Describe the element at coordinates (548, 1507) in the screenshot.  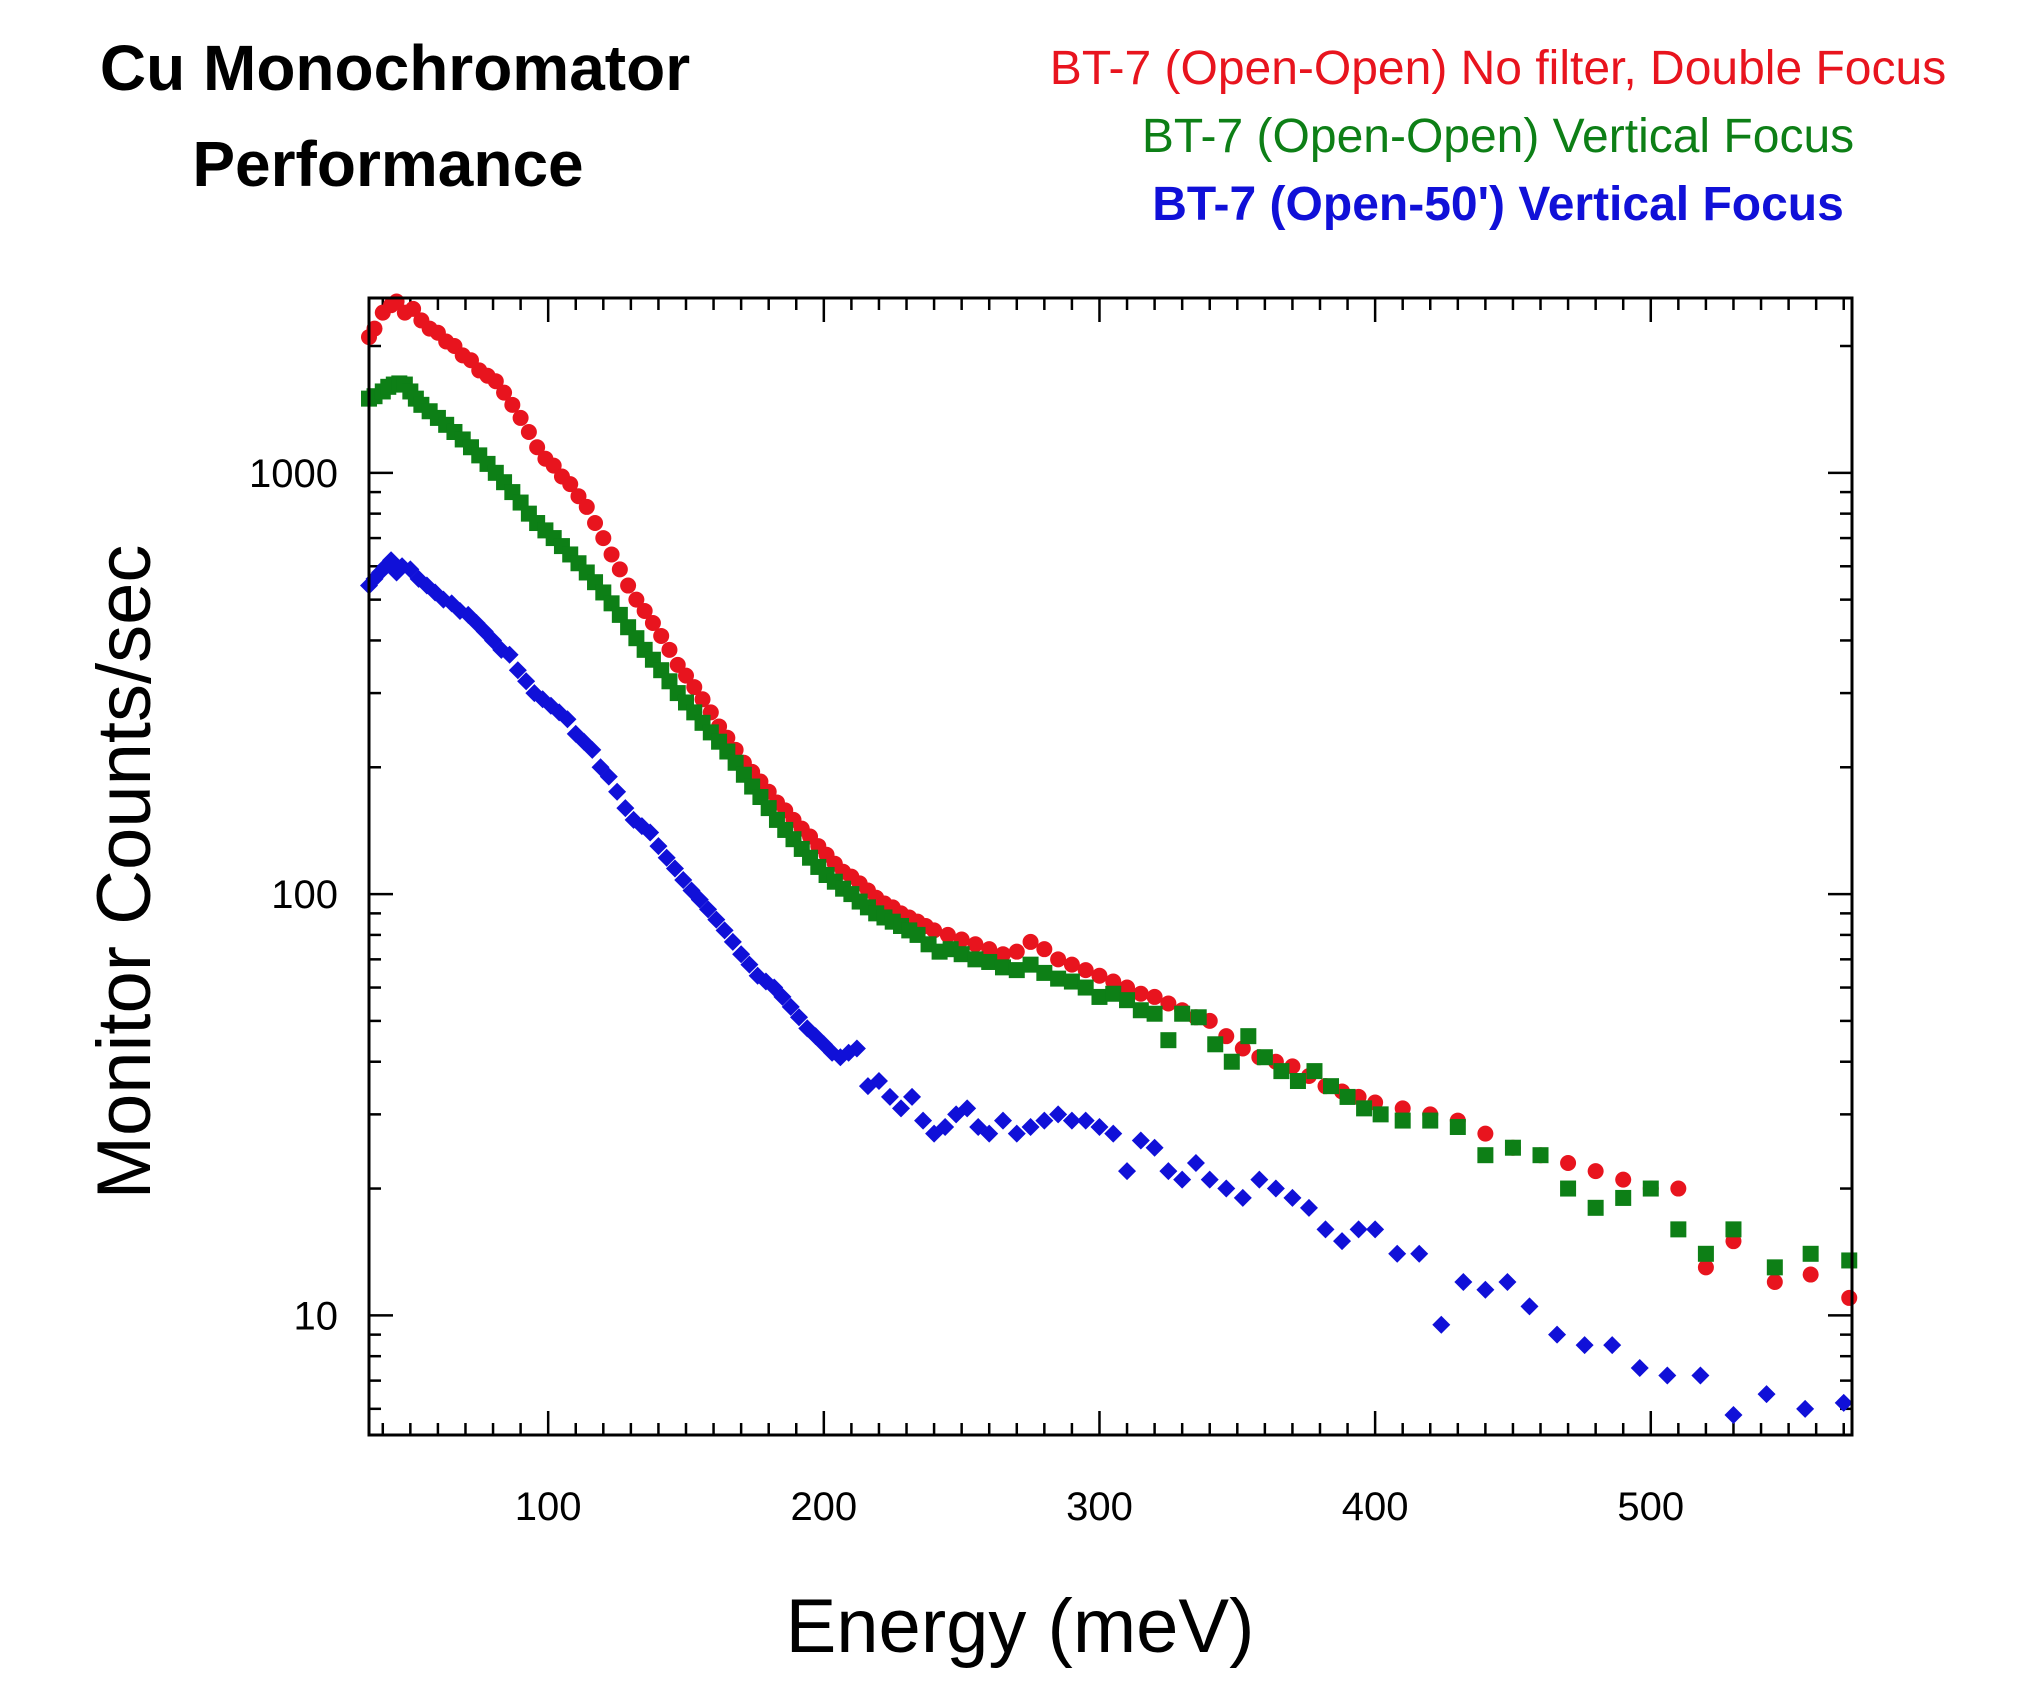
I see `x-tick-label: 100` at that location.